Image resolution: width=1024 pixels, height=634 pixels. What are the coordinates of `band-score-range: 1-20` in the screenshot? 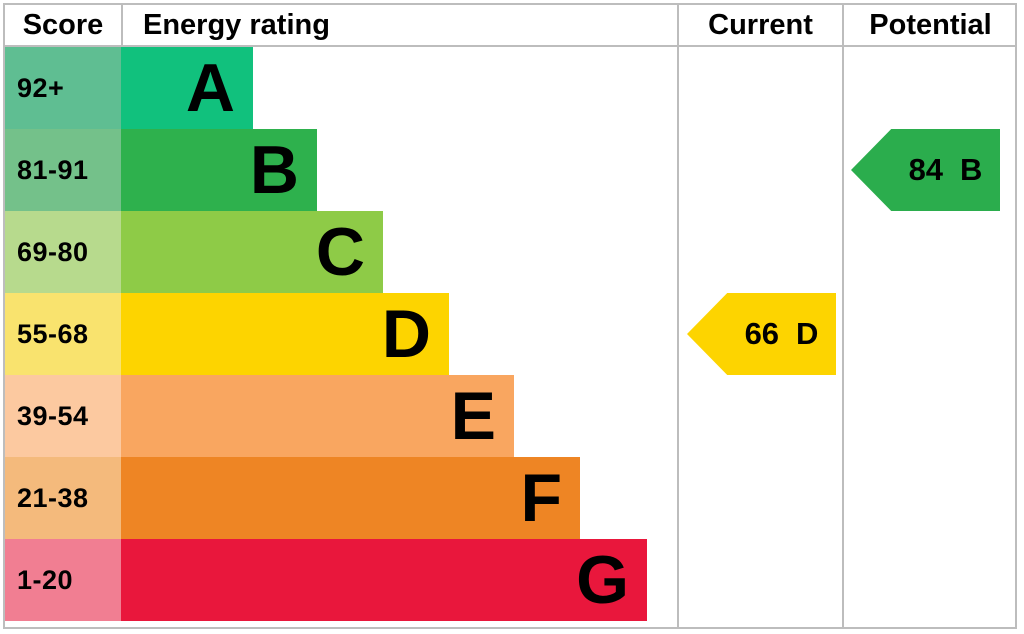 It's located at (63, 580).